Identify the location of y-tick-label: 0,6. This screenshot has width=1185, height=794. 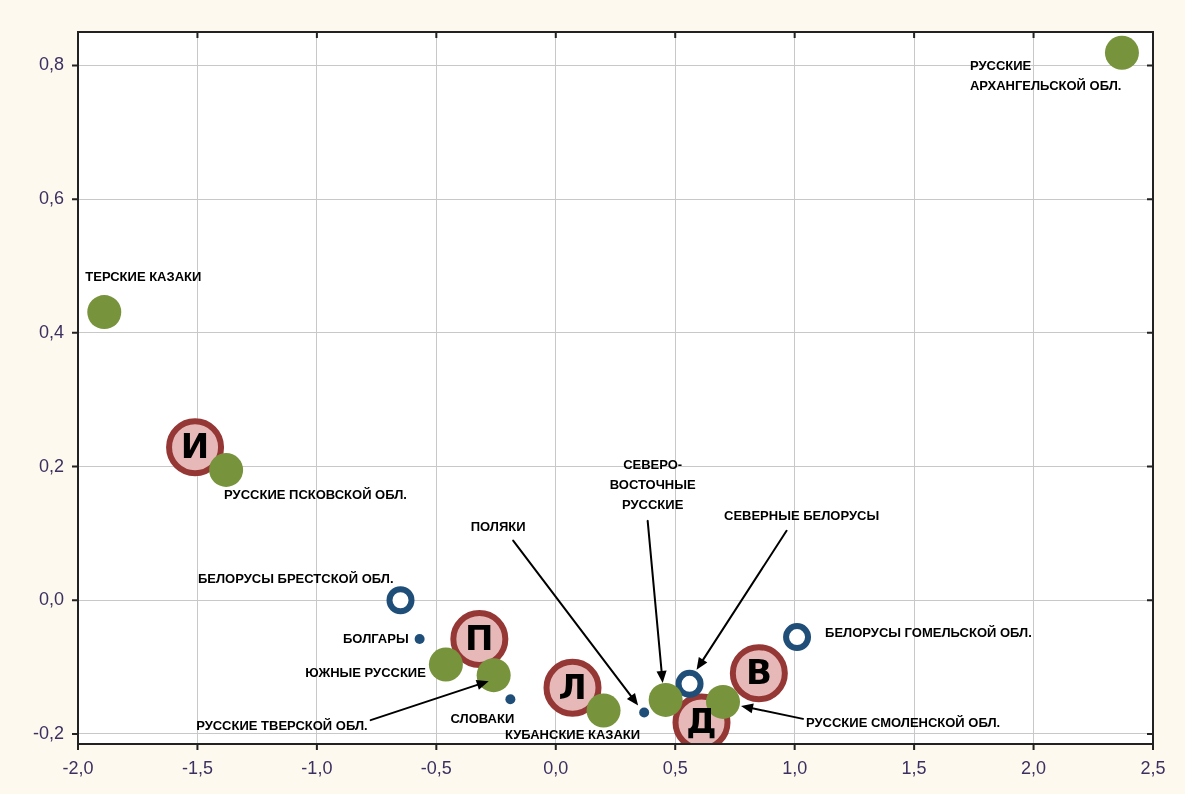
(51, 198).